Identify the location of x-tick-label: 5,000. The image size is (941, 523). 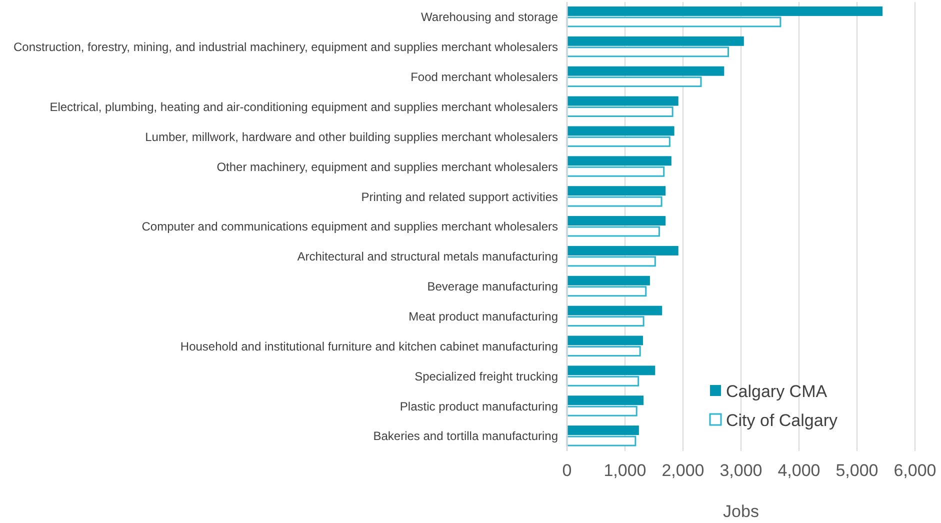
(857, 470).